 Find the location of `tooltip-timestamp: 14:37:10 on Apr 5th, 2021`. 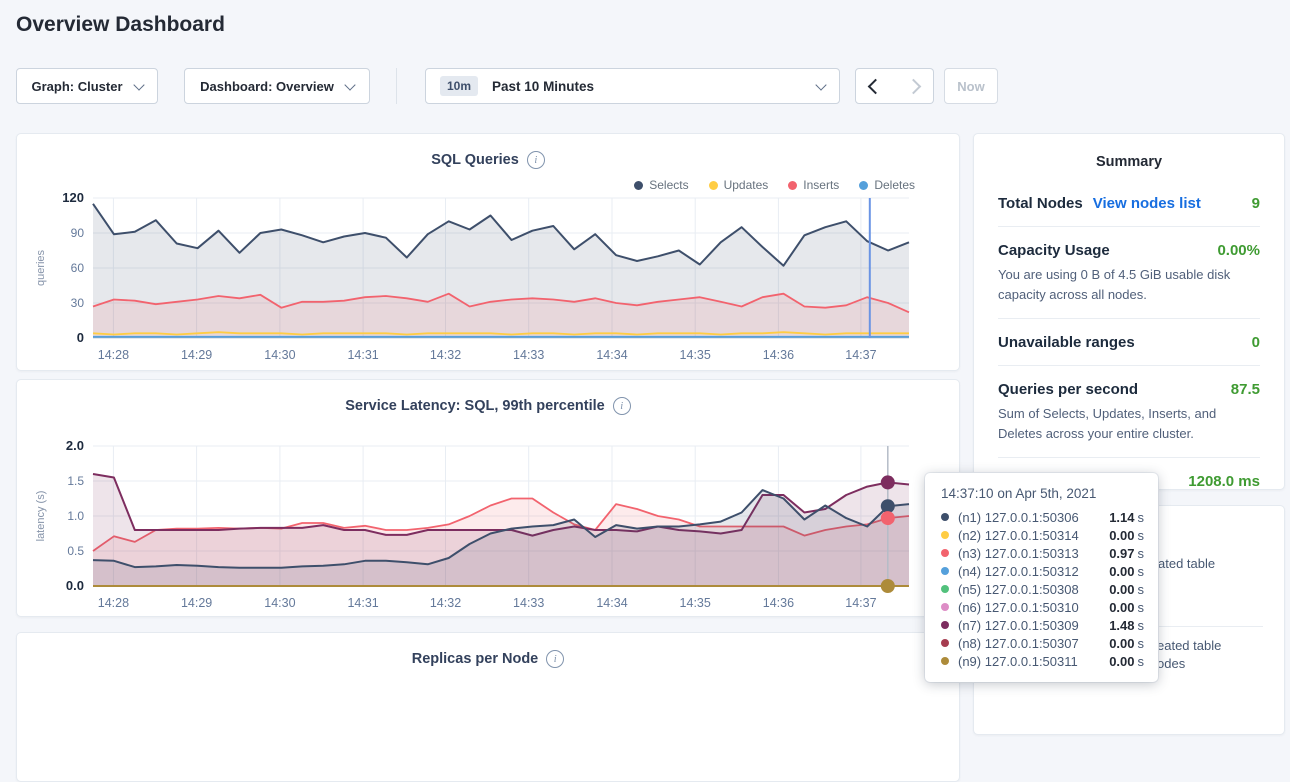

tooltip-timestamp: 14:37:10 on Apr 5th, 2021 is located at coordinates (1019, 493).